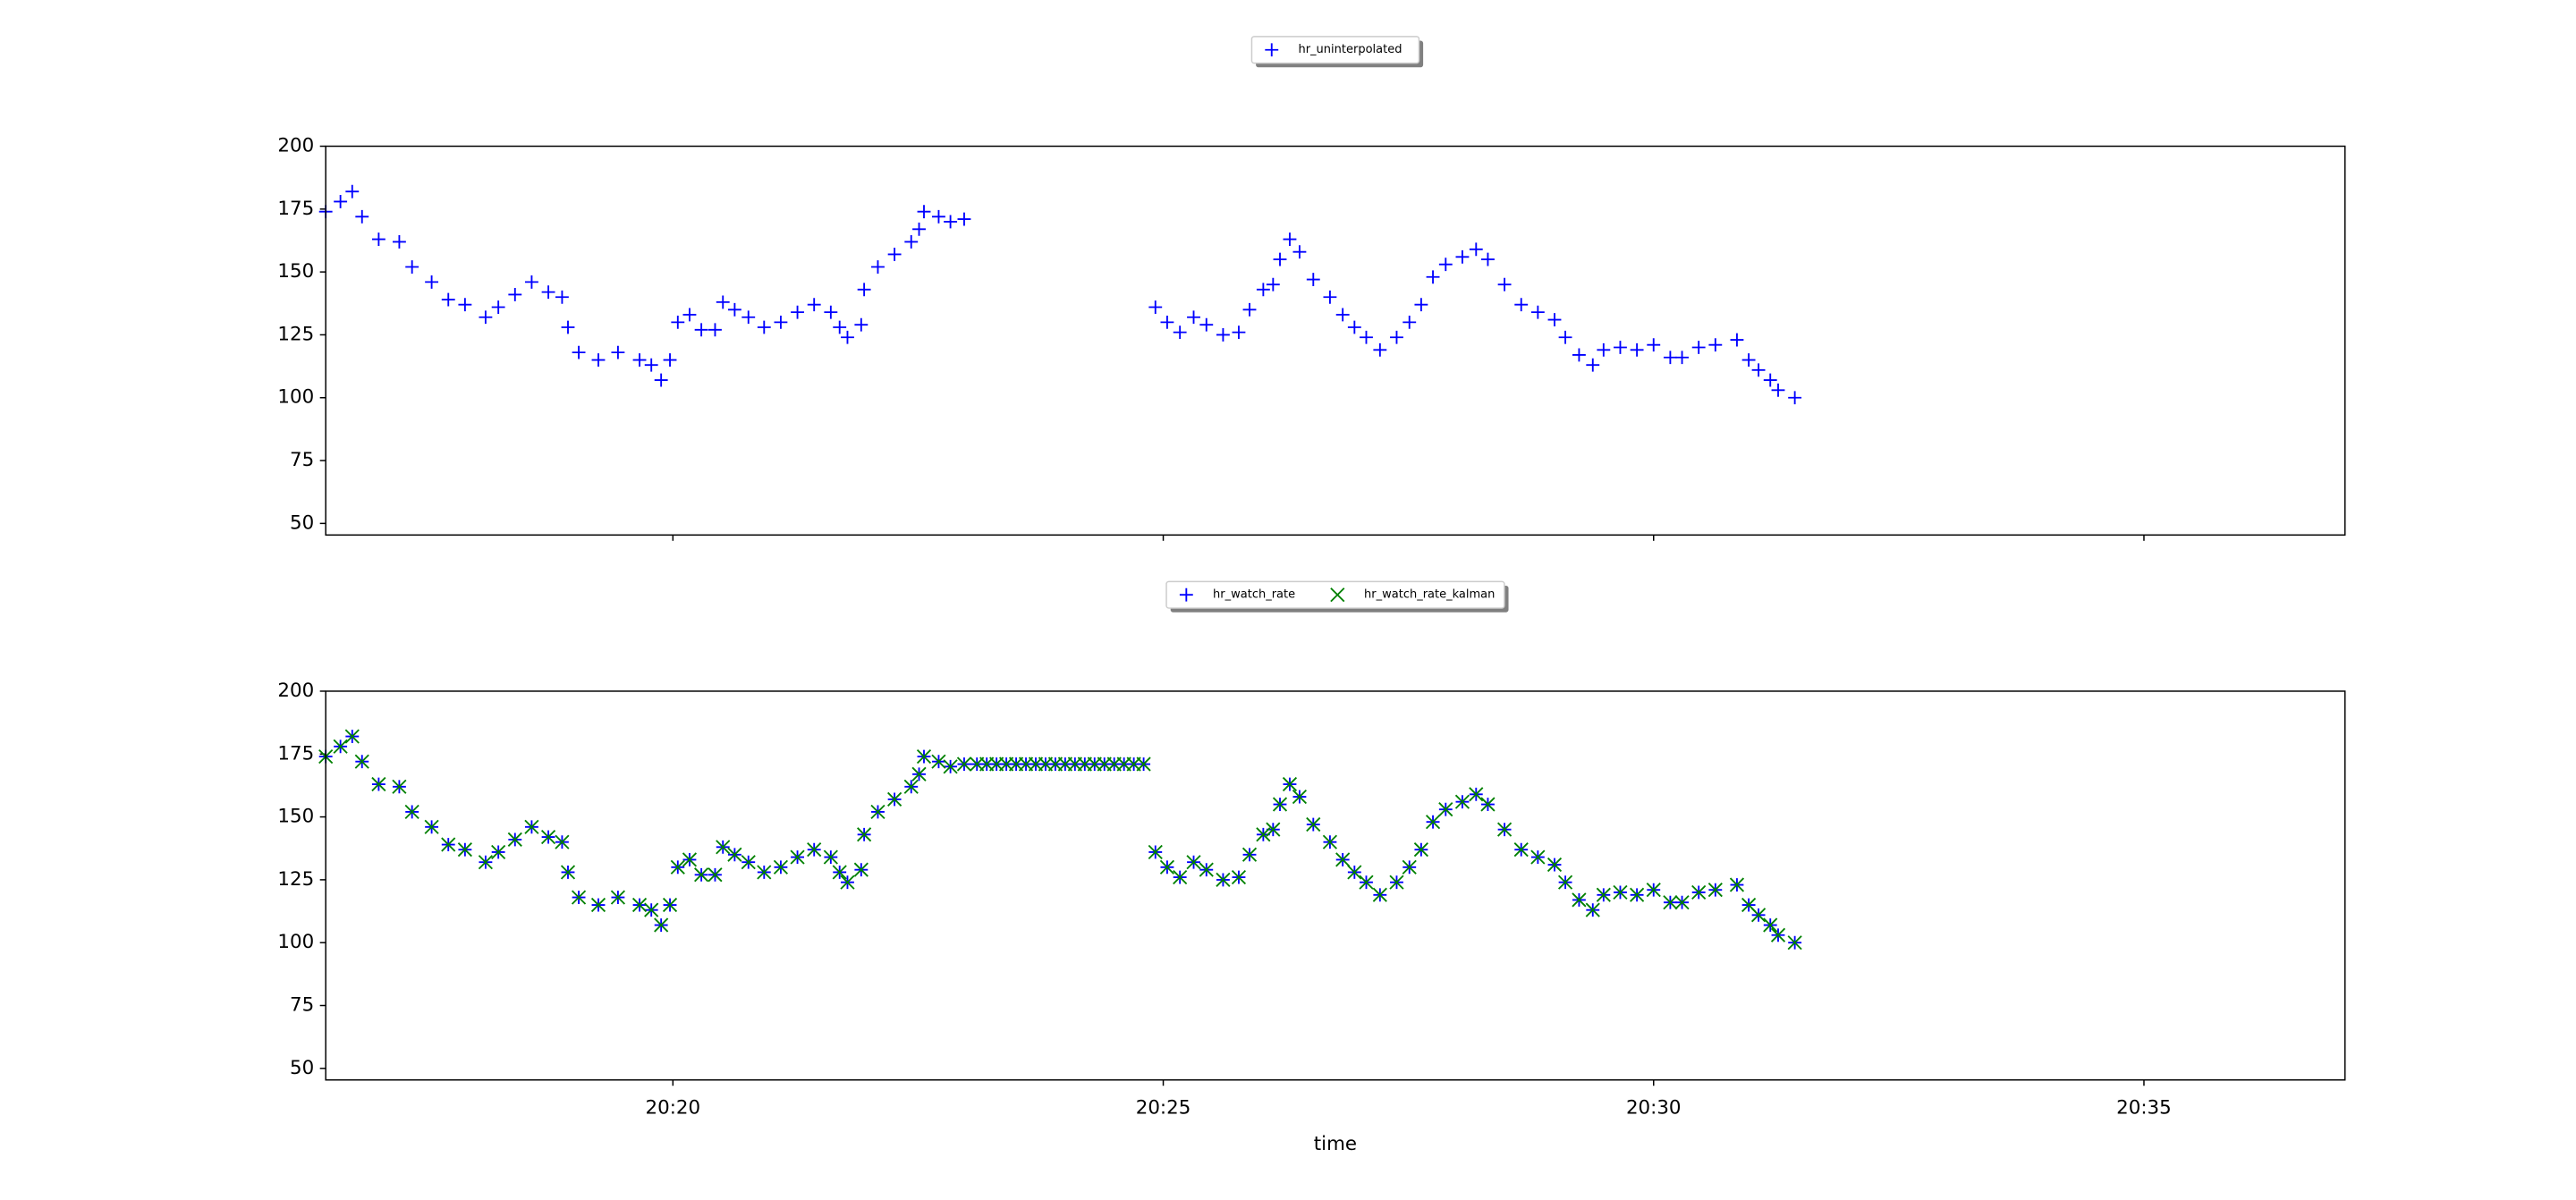 The image size is (2576, 1200). What do you see at coordinates (673, 1108) in the screenshot?
I see `x-tick-label: 20:20` at bounding box center [673, 1108].